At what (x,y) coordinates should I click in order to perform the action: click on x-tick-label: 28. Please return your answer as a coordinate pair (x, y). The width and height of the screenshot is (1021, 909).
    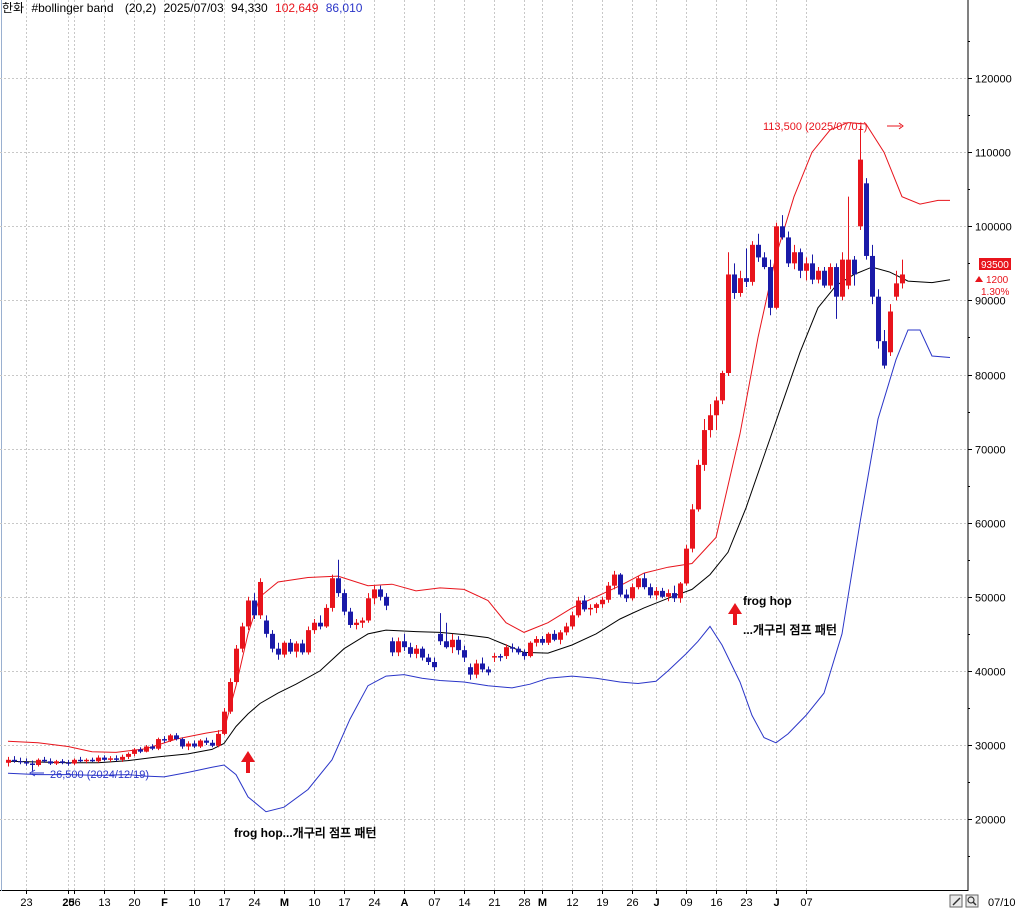
    Looking at the image, I should click on (524, 903).